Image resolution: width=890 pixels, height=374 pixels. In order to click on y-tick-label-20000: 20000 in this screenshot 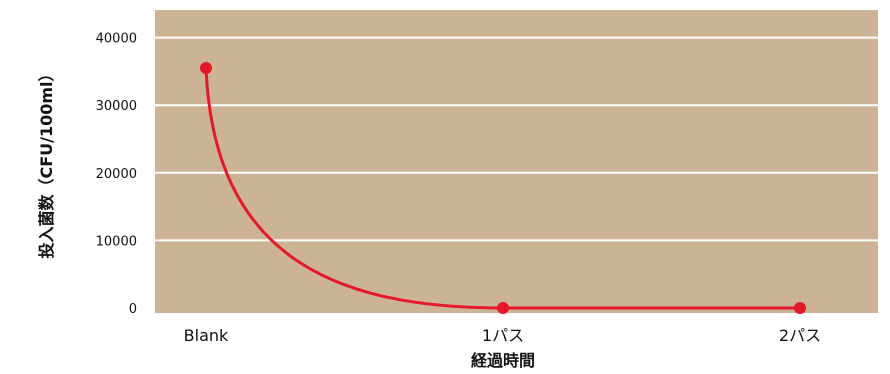, I will do `click(116, 174)`.